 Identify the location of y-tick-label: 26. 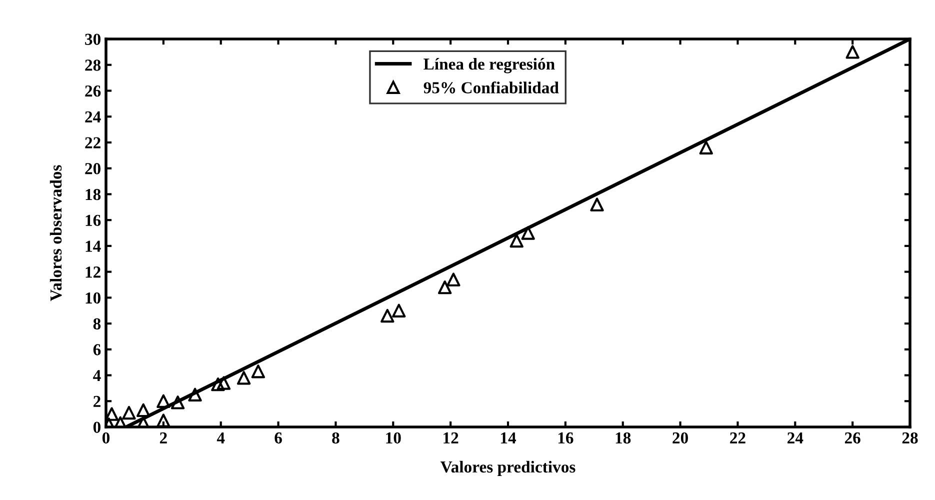
(93, 91).